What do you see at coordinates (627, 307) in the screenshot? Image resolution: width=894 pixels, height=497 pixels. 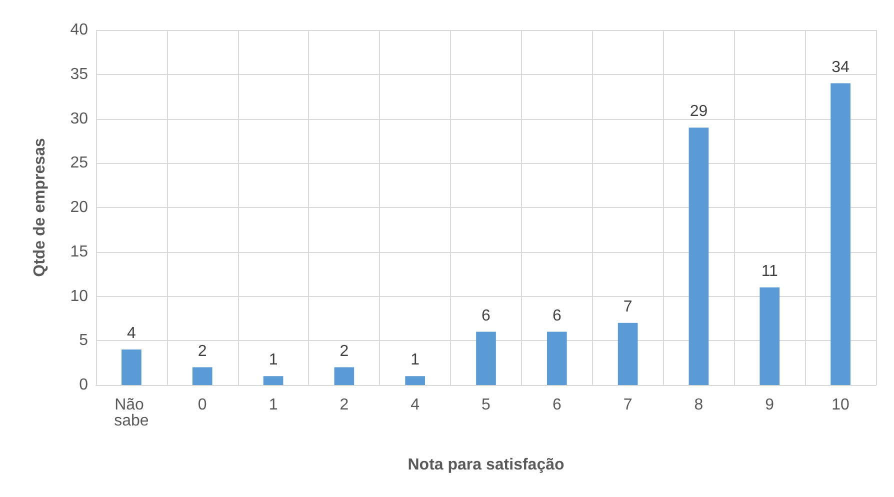 I see `data-label: 7` at bounding box center [627, 307].